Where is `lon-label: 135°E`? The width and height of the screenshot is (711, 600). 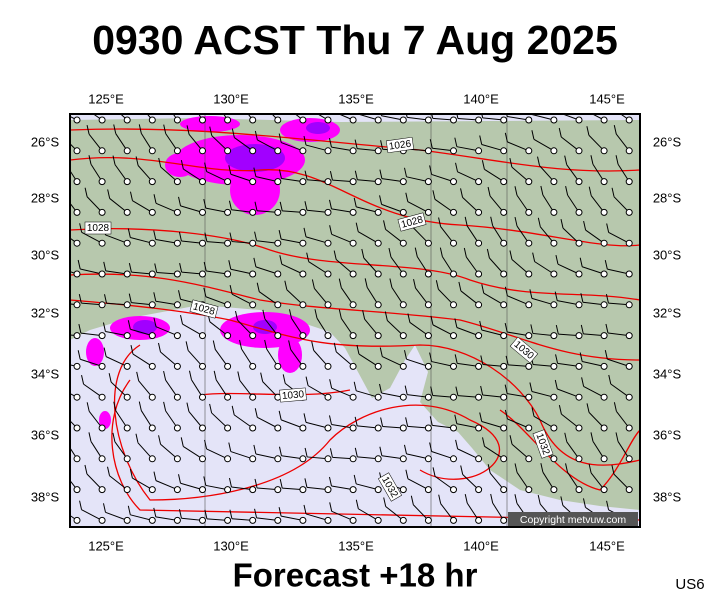
lon-label: 135°E is located at coordinates (356, 98).